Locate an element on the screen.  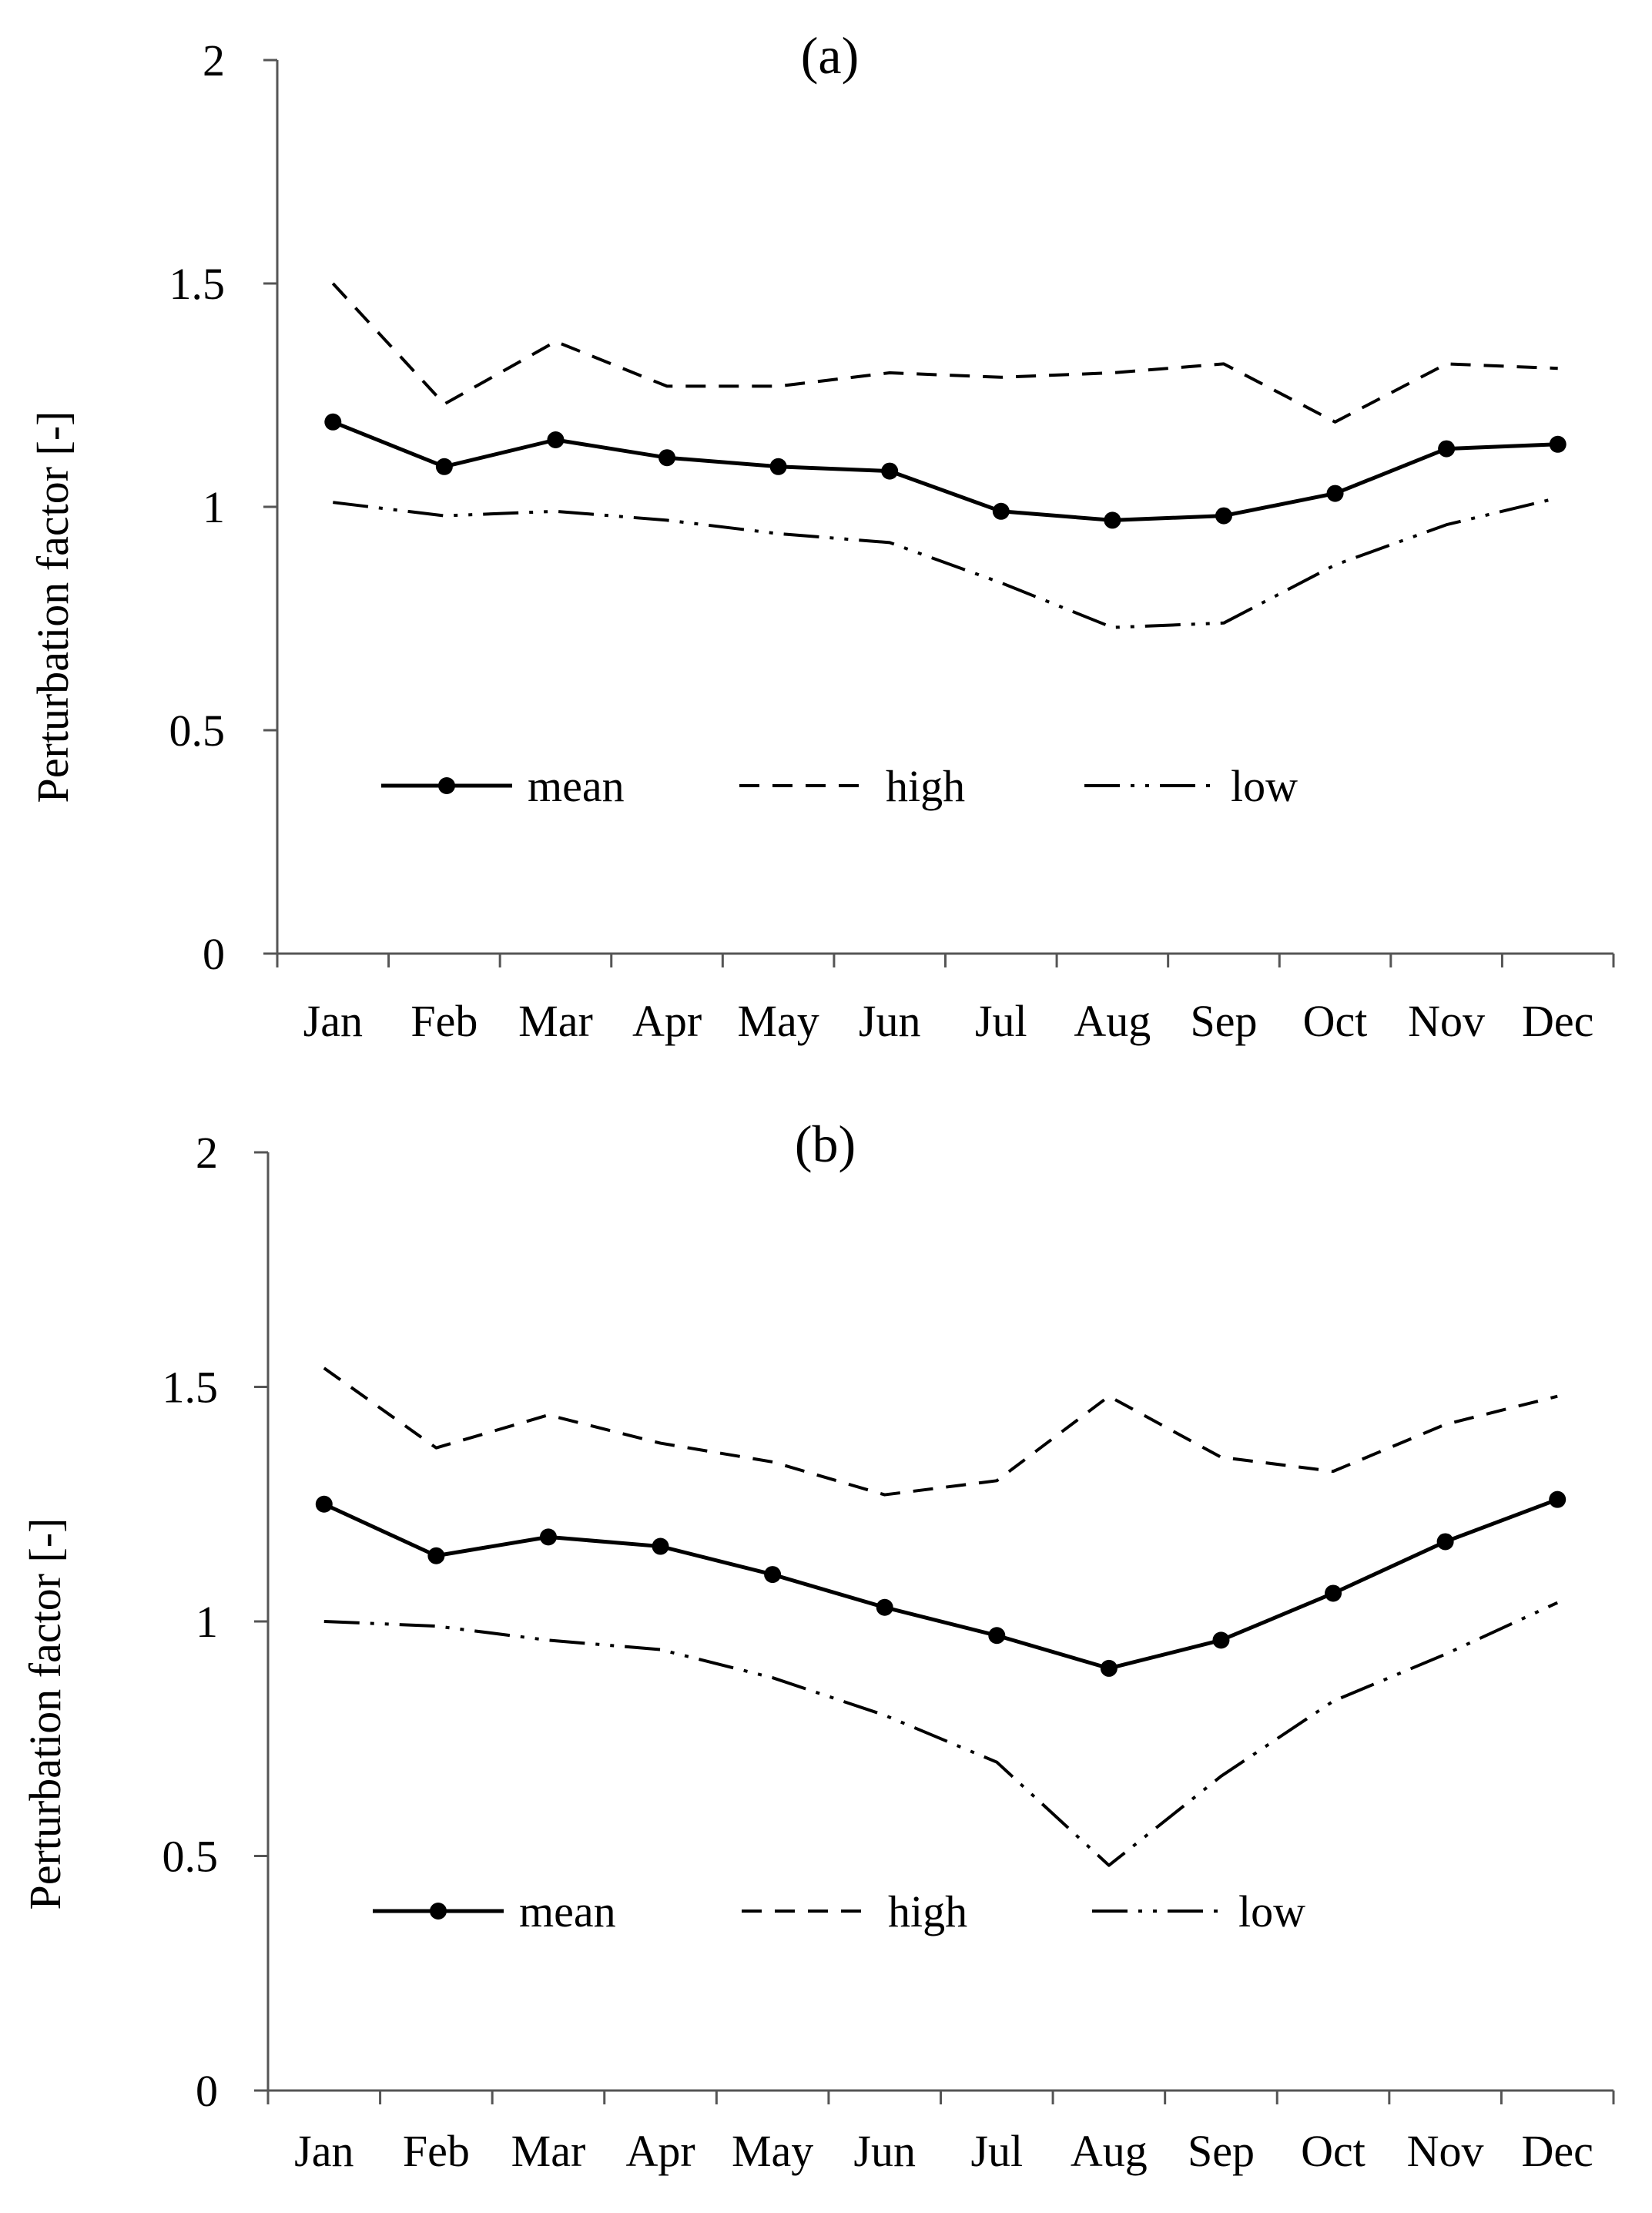
chart-title: (a) is located at coordinates (830, 56).